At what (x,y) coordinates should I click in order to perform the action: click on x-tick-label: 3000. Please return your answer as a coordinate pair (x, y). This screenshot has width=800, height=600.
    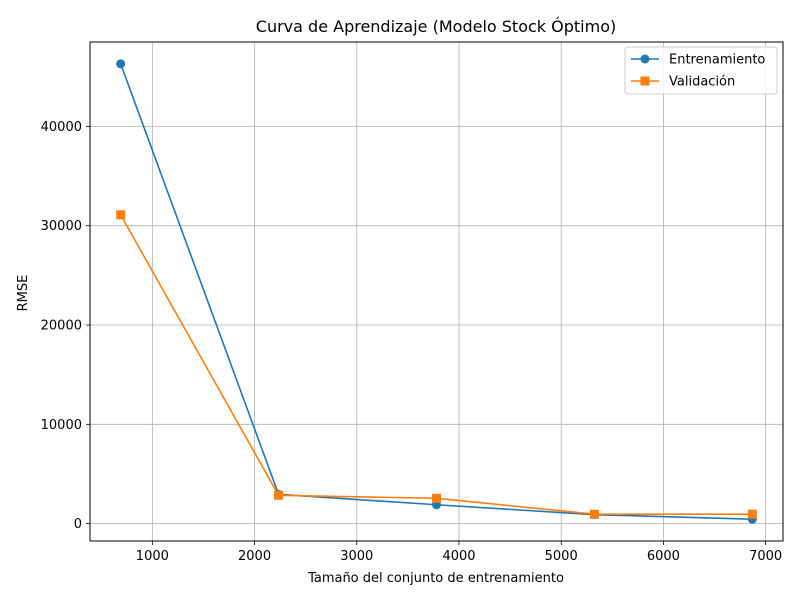
    Looking at the image, I should click on (356, 556).